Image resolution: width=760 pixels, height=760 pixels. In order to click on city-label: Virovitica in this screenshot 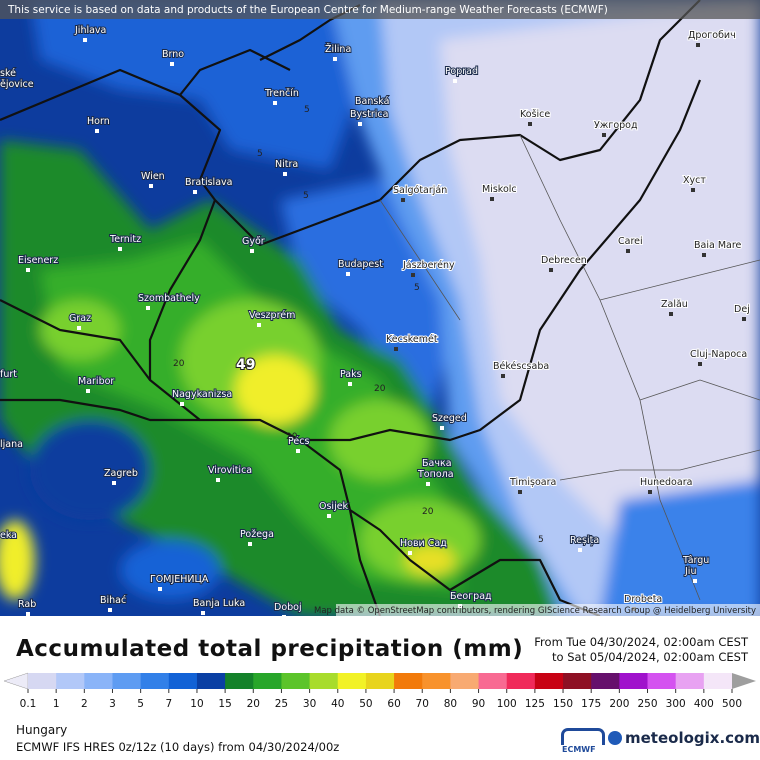, I will do `click(230, 470)`.